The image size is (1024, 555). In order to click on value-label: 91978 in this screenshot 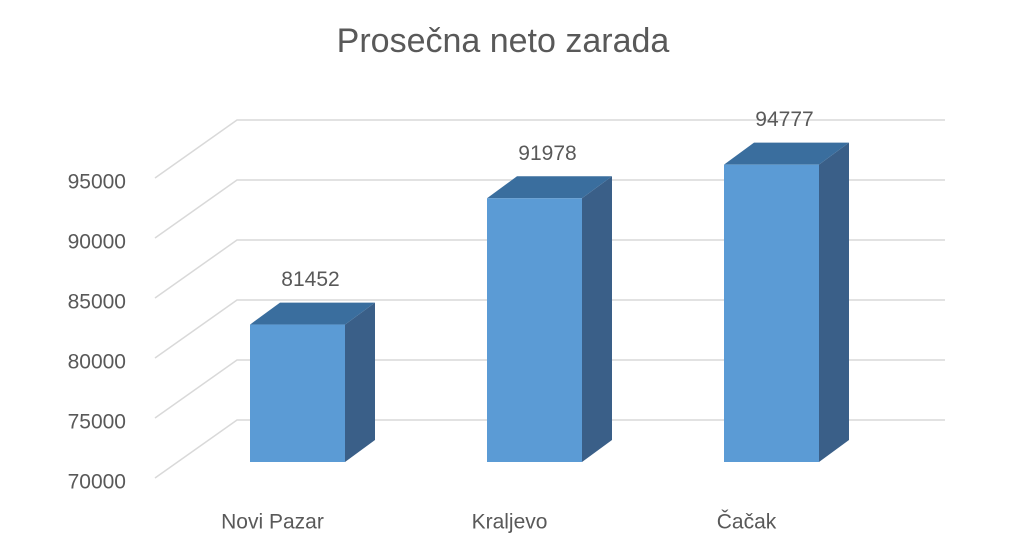, I will do `click(547, 153)`.